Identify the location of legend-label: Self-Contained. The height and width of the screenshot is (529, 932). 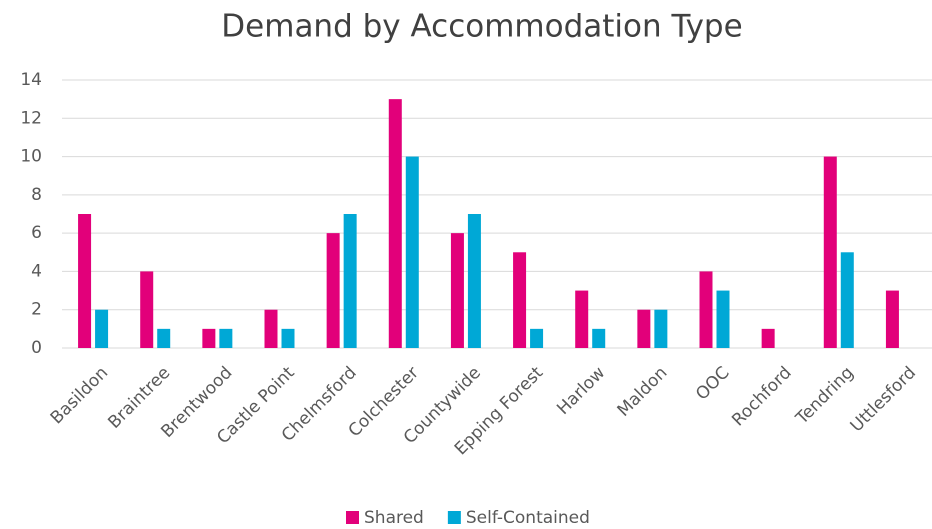
(528, 518).